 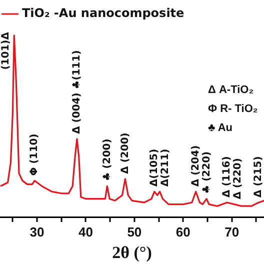 What do you see at coordinates (77, 92) in the screenshot?
I see `annotation: Δ (004) ♣(111)` at bounding box center [77, 92].